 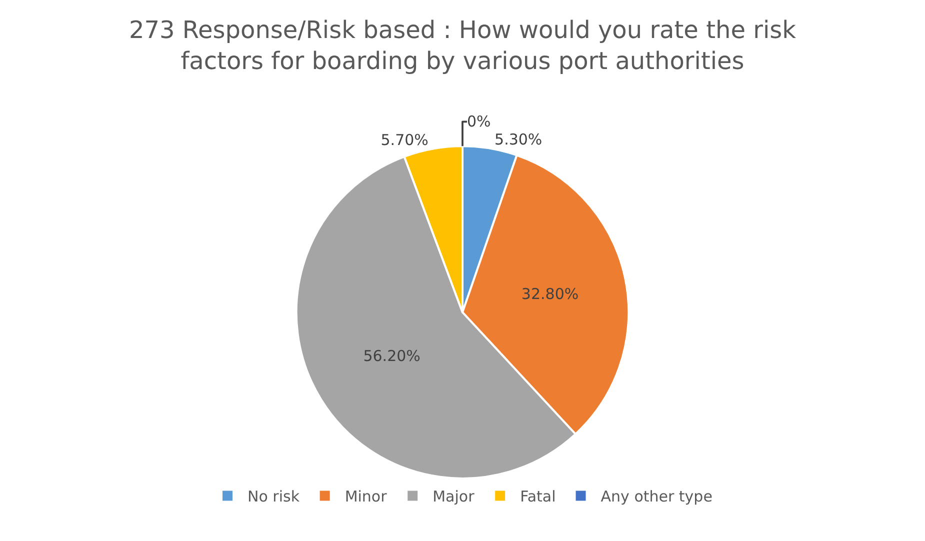 I want to click on data-label: 32.80%, so click(x=550, y=293).